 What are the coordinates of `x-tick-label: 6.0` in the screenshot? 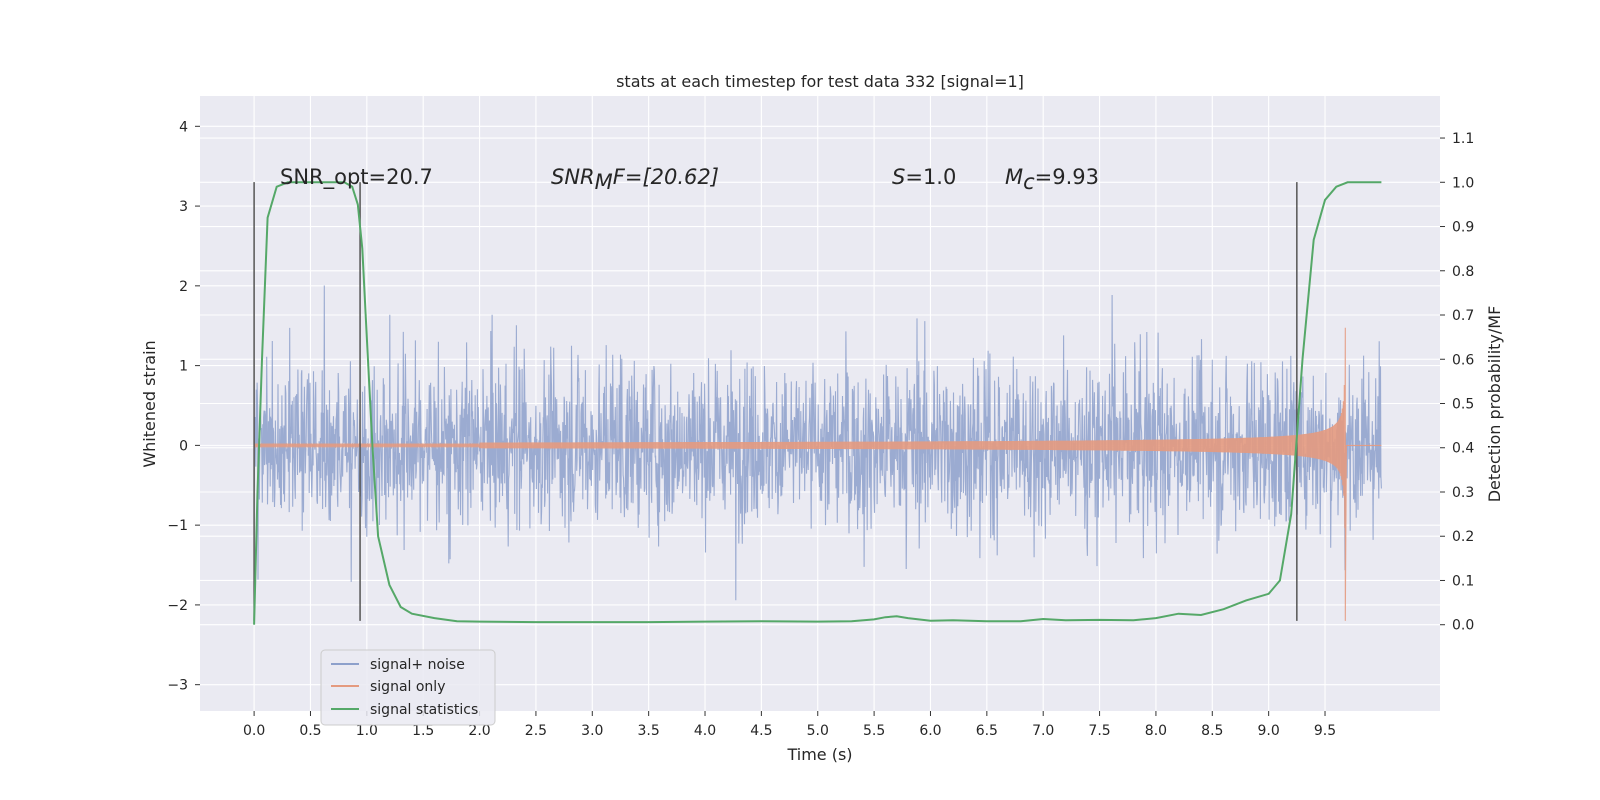 It's located at (930, 731).